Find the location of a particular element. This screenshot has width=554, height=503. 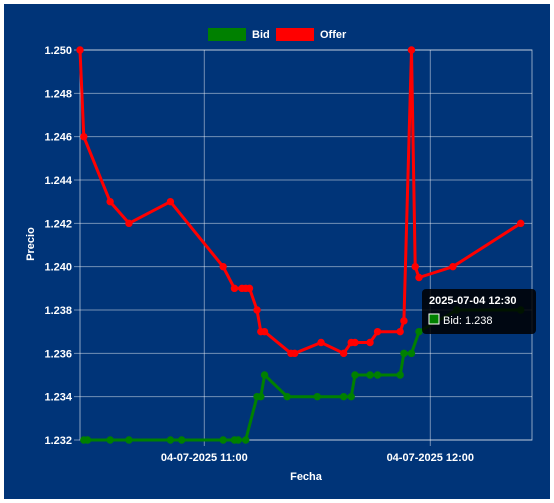

y-tick-label: 1.248 is located at coordinates (58, 94).